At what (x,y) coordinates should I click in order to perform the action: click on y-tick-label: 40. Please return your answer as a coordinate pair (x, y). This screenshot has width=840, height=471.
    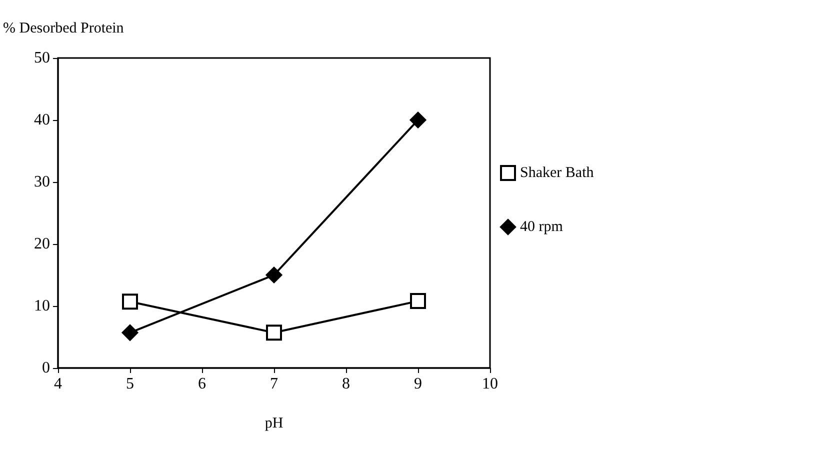
    Looking at the image, I should click on (42, 120).